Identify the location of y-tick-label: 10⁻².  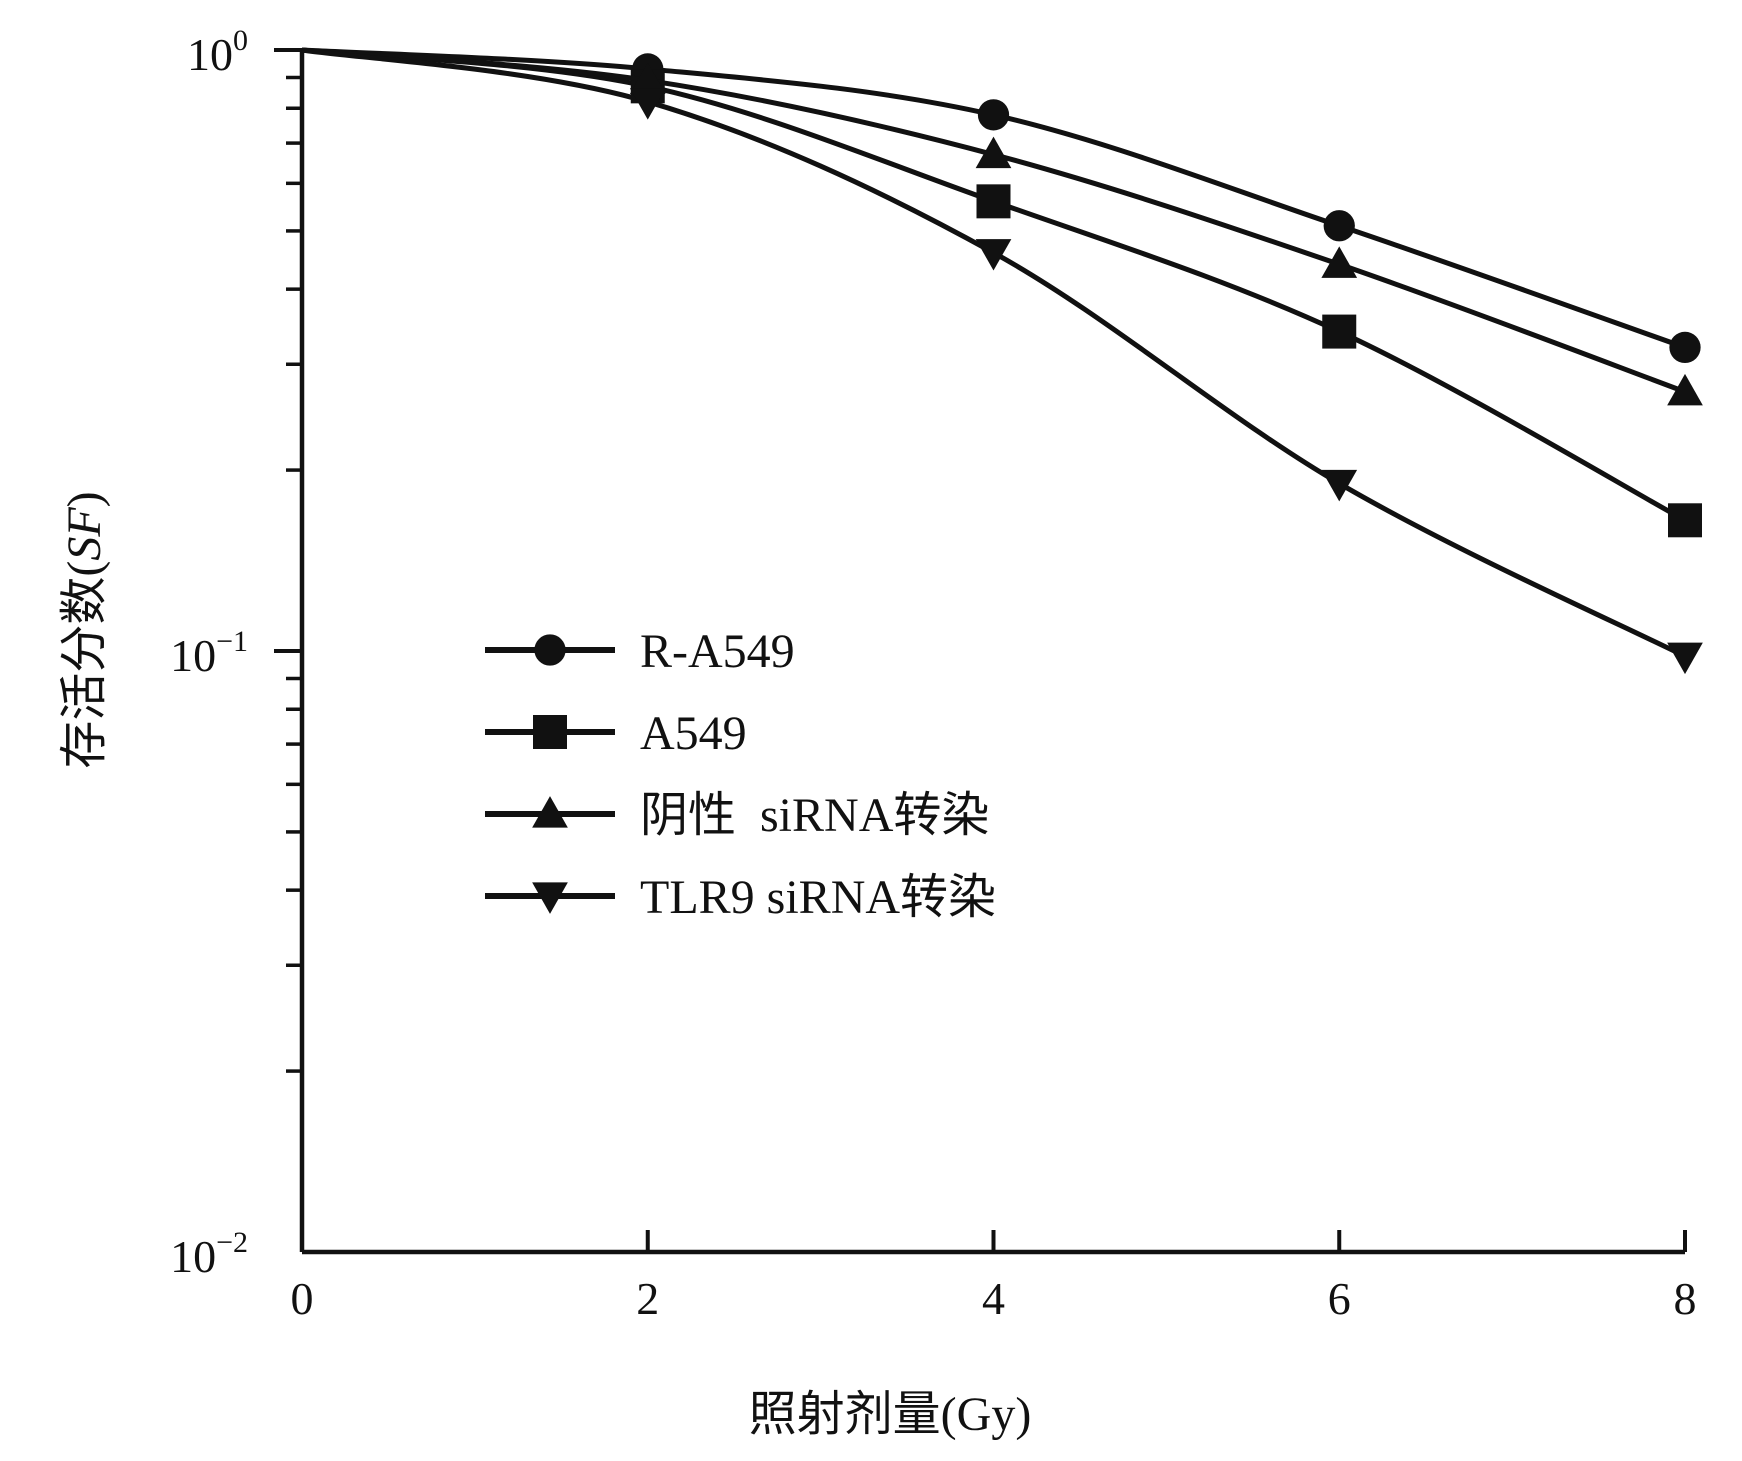
(209, 1254).